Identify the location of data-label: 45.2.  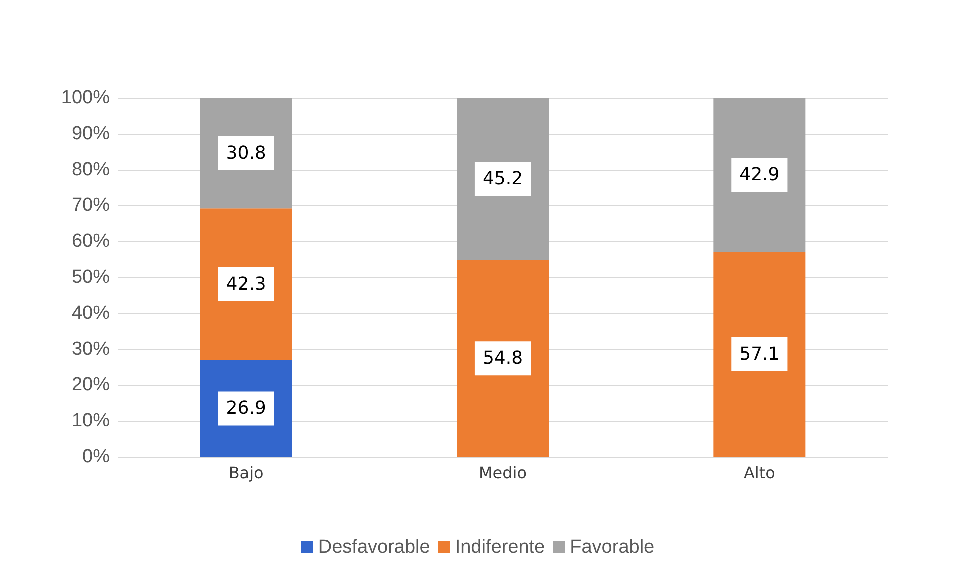
(503, 179).